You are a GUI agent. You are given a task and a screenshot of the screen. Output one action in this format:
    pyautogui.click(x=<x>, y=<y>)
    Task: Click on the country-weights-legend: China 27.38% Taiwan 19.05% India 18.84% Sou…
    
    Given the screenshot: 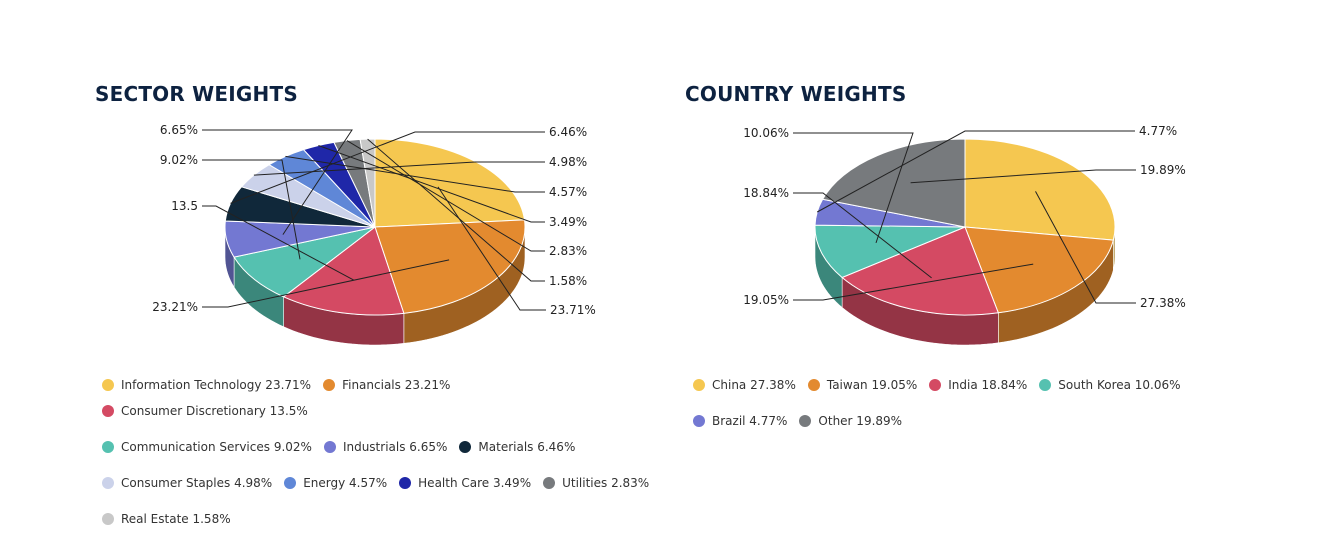 What is the action you would take?
    pyautogui.click(x=973, y=403)
    